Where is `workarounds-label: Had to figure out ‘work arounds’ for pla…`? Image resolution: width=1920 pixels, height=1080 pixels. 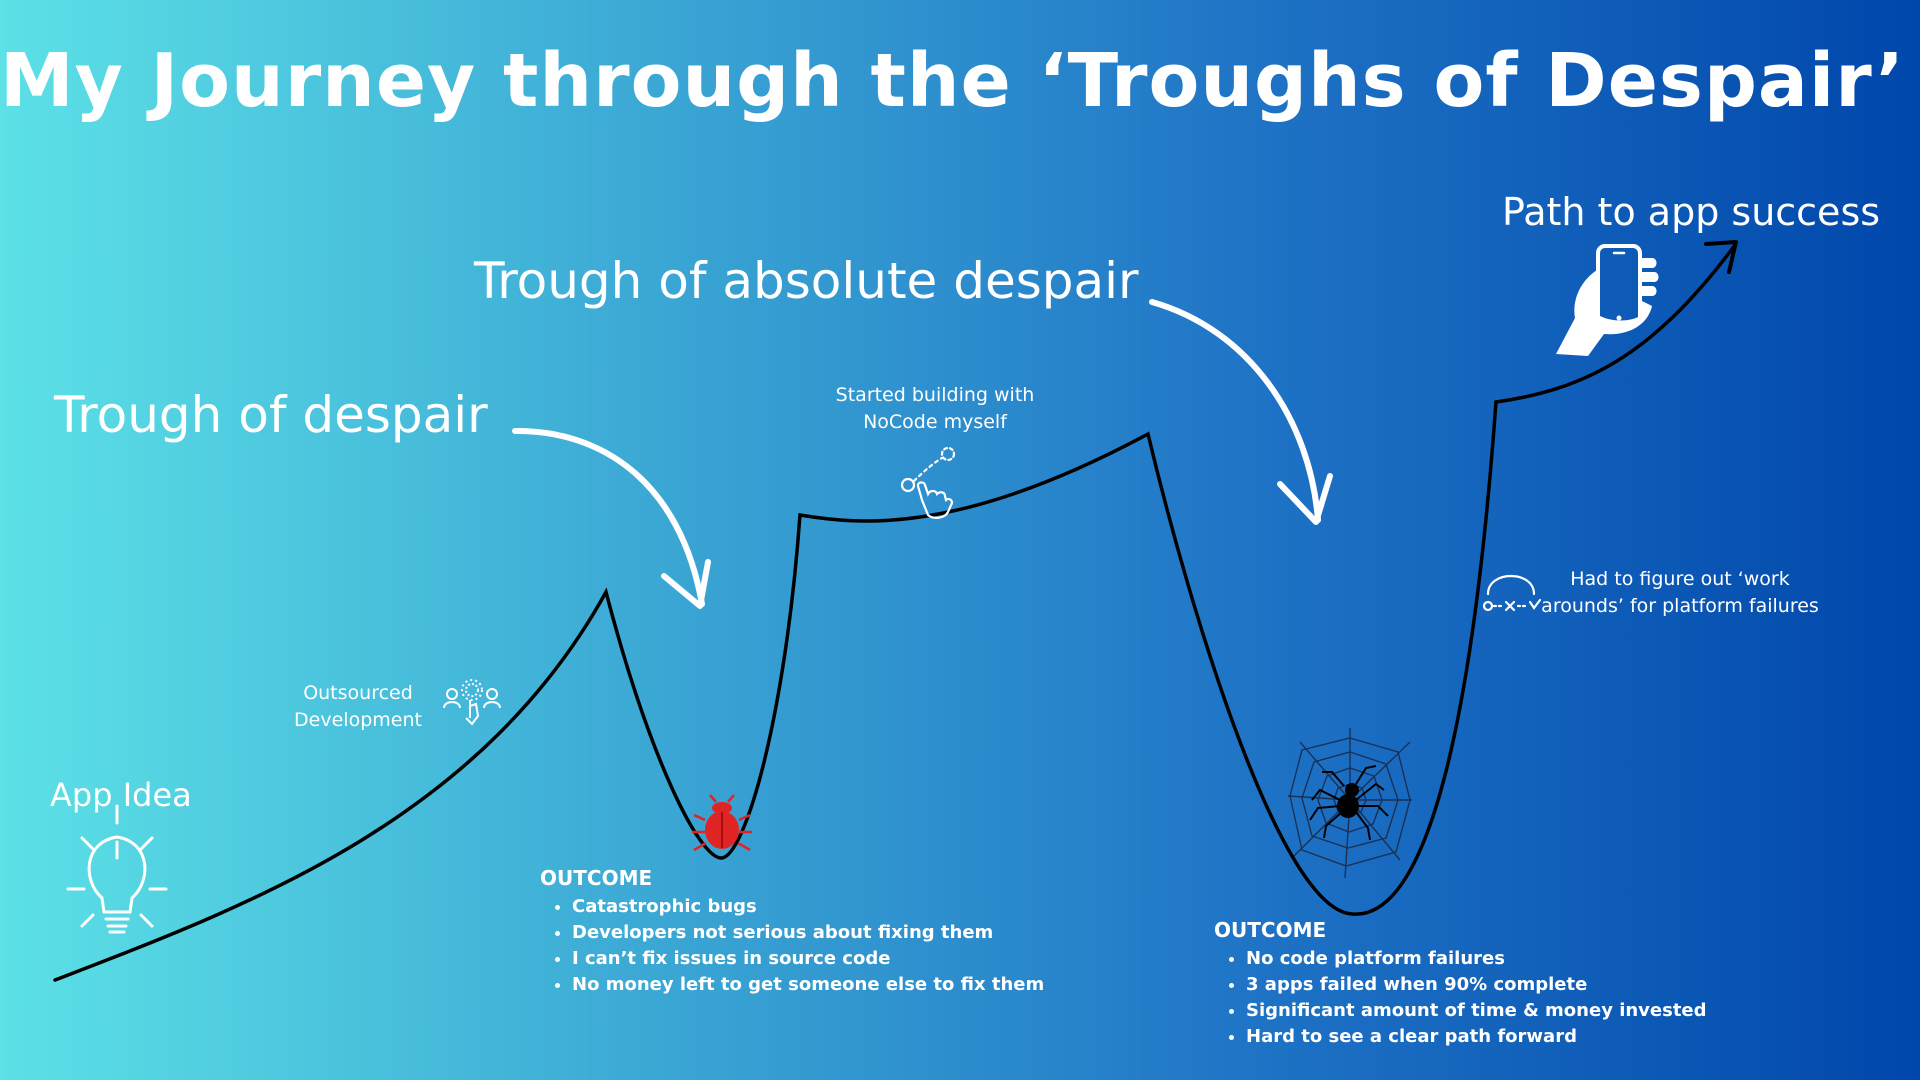 workarounds-label: Had to figure out ‘work arounds’ for pla… is located at coordinates (1680, 593).